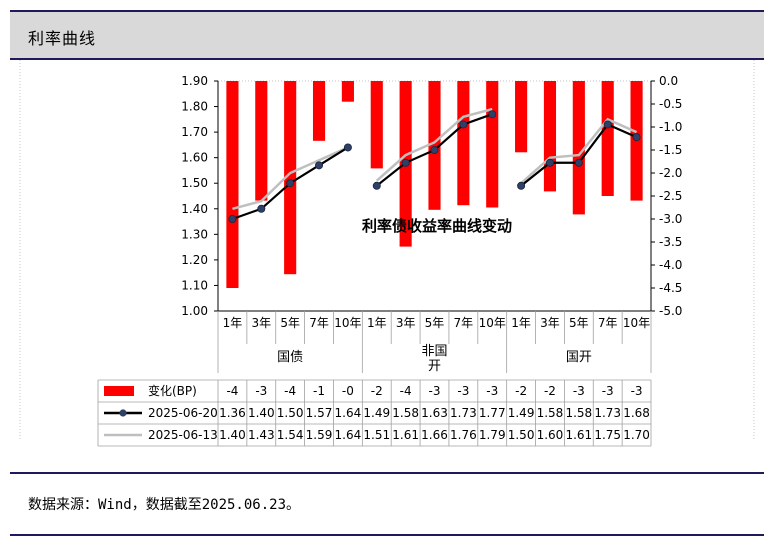  What do you see at coordinates (670, 265) in the screenshot?
I see `right-axis-label: -4.0` at bounding box center [670, 265].